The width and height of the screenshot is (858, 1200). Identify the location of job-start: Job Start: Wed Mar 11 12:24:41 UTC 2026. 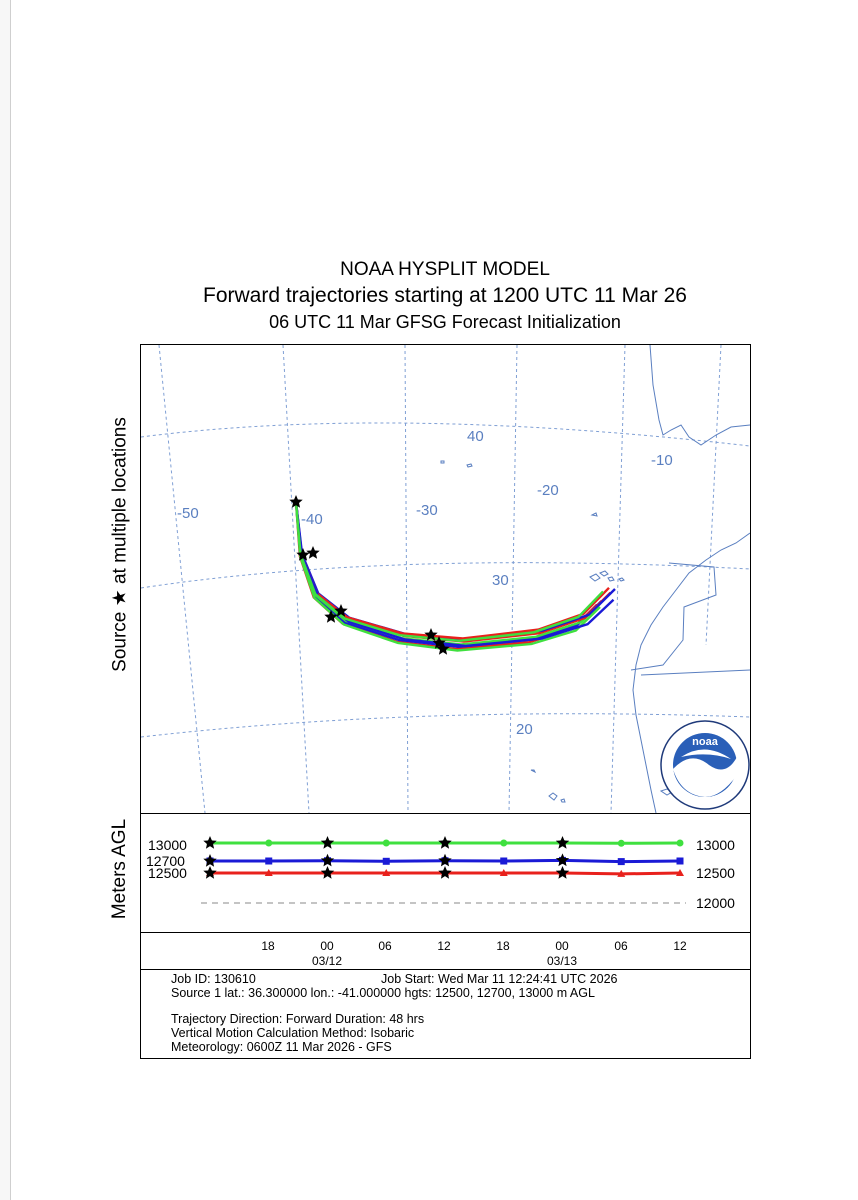
(499, 979).